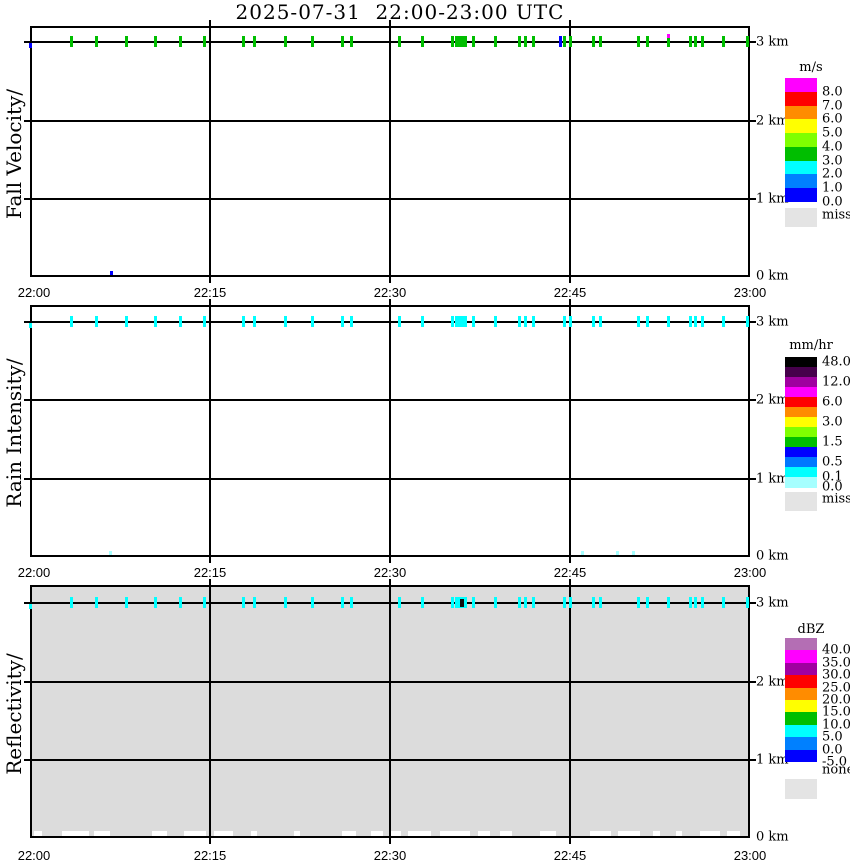  Describe the element at coordinates (835, 762) in the screenshot. I see `legend-value-label: -5.0` at that location.